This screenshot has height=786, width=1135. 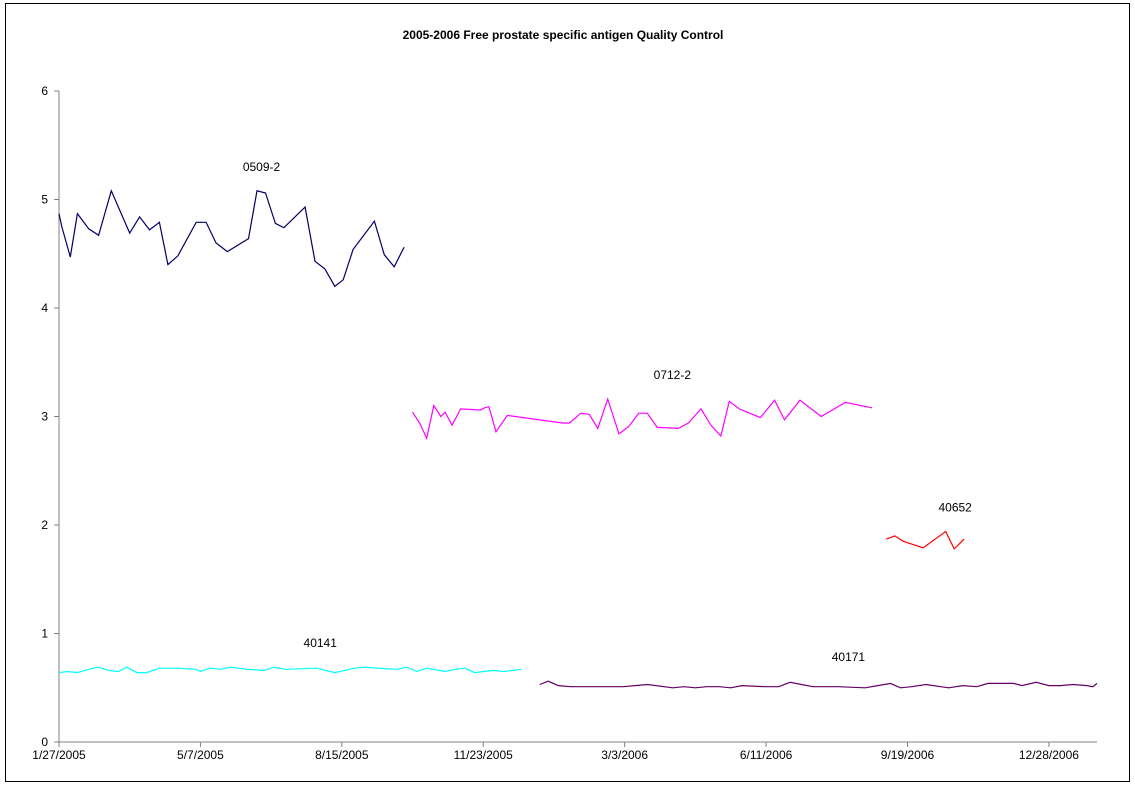 I want to click on series-label-0509-2: 0509-2, so click(x=262, y=167).